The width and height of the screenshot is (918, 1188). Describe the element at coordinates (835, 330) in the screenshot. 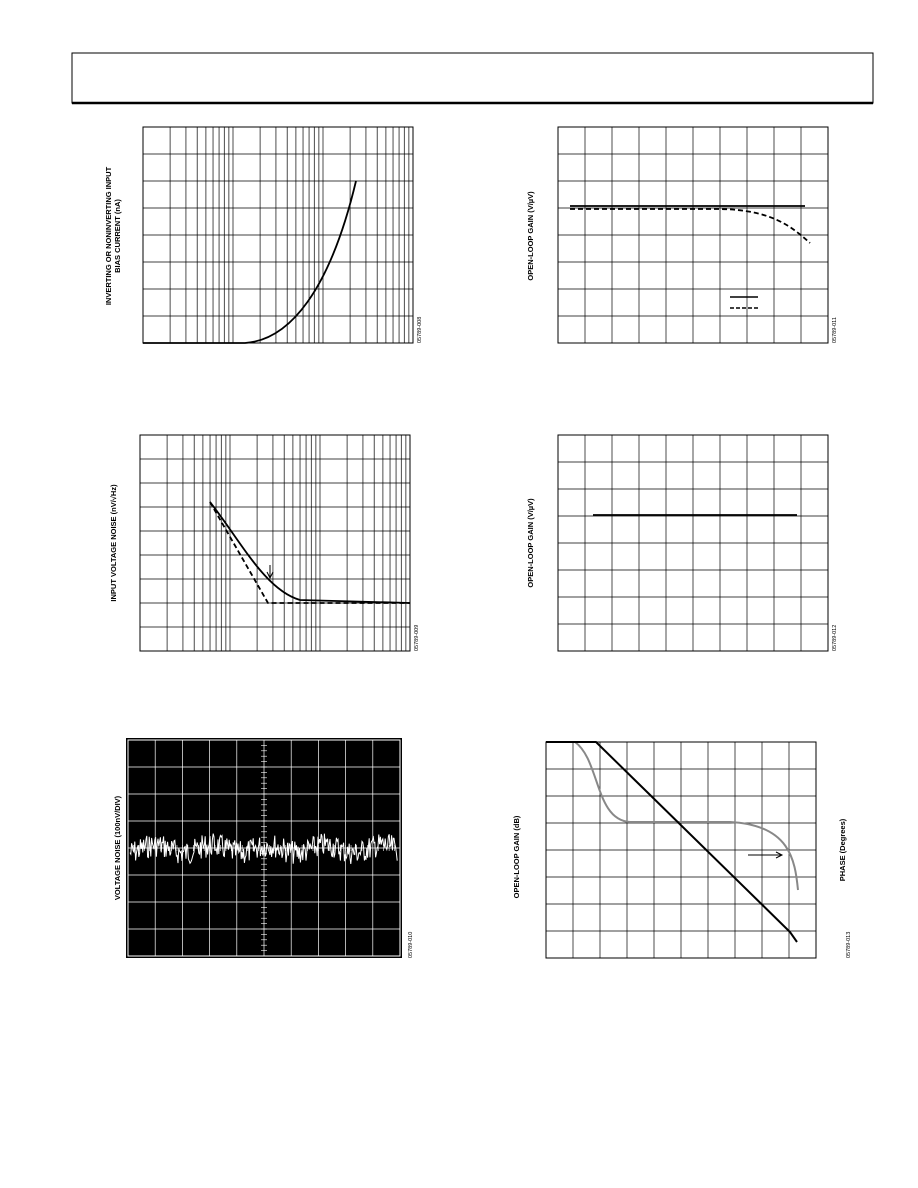

I see `figure-code: 05789-011` at that location.